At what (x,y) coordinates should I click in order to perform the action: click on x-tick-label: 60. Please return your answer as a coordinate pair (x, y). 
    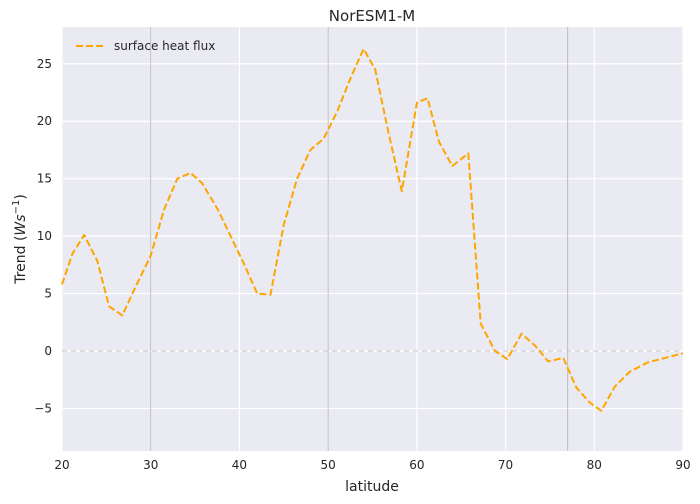
    Looking at the image, I should click on (416, 465).